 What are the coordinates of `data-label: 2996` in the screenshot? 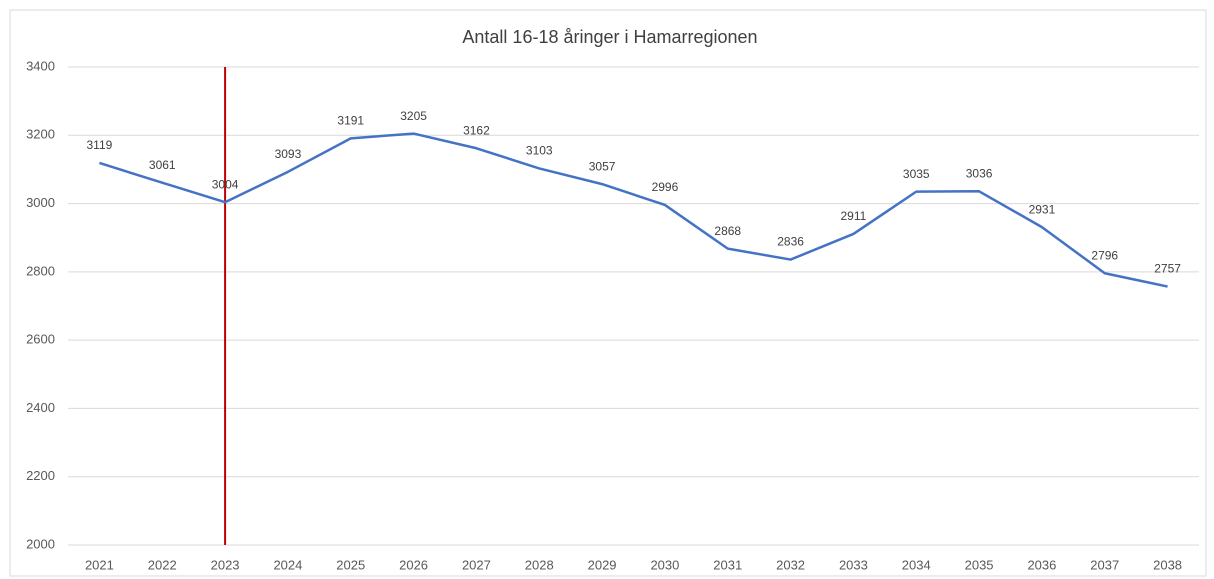 It's located at (665, 187).